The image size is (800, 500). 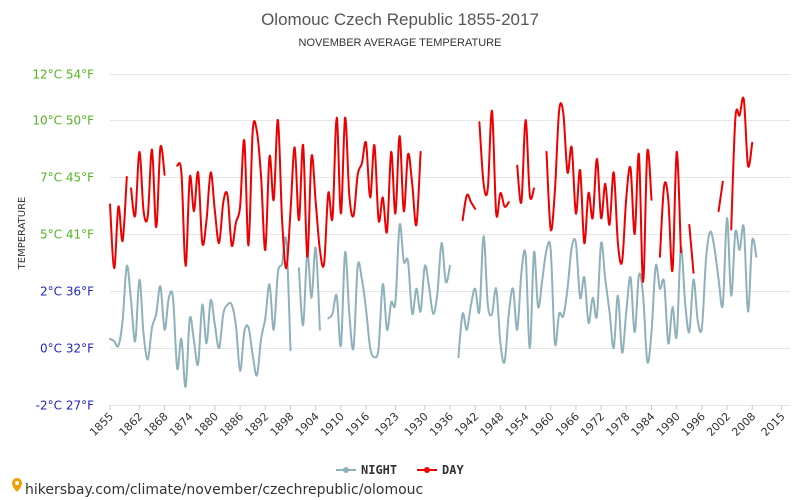 What do you see at coordinates (400, 43) in the screenshot?
I see `chart-subtitle: NOVEMBER AVERAGE TEMPERATURE` at bounding box center [400, 43].